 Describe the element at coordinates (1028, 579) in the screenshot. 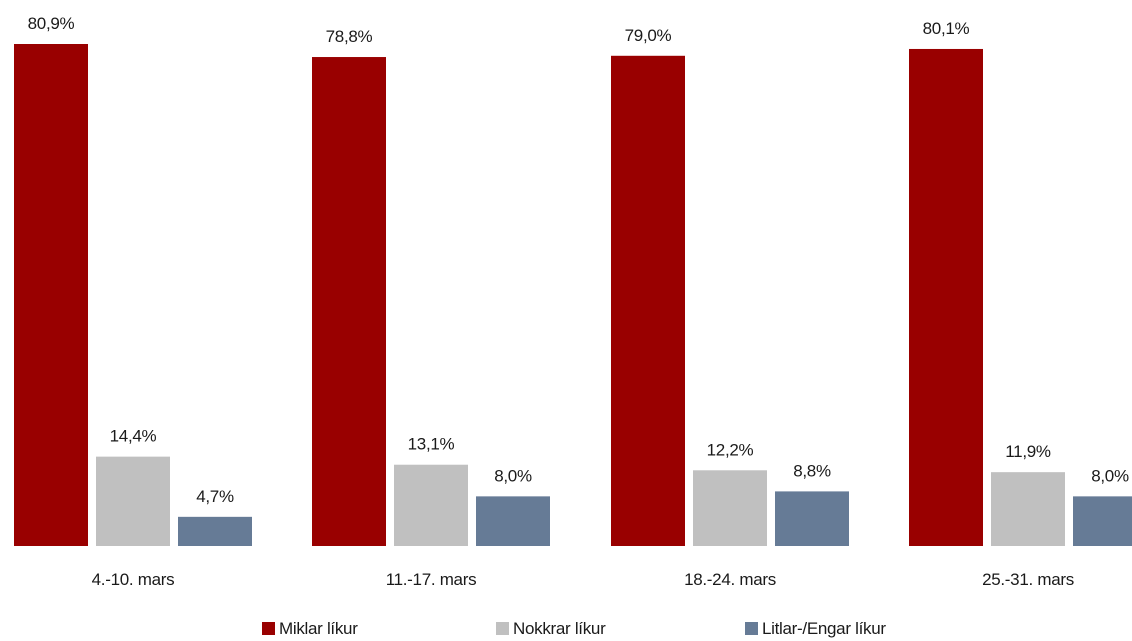

I see `category-label-4: 25.-31. mars` at that location.